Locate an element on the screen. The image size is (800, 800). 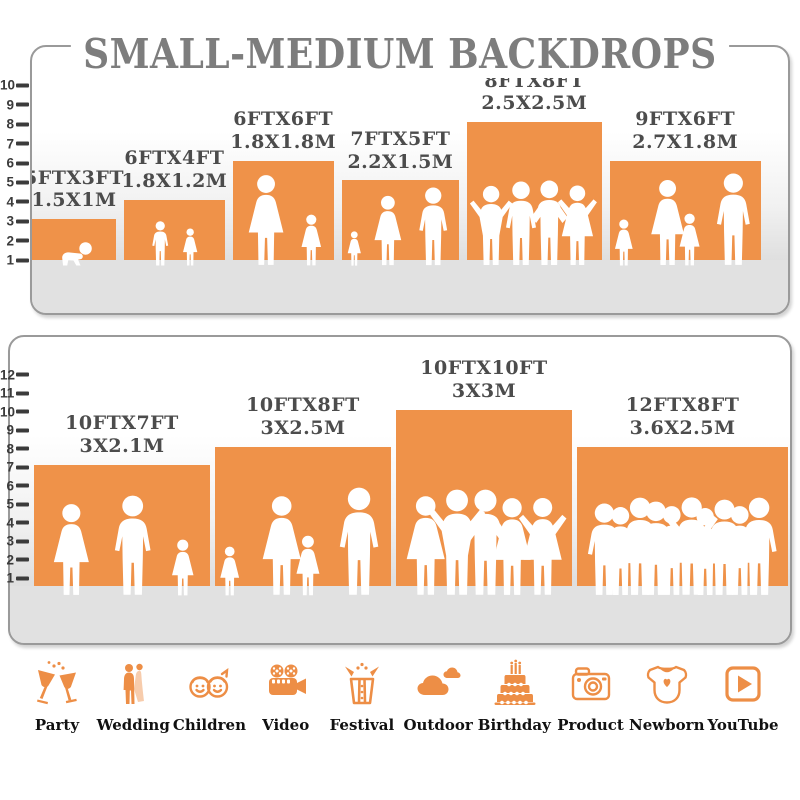
bar-size-ft: 12FTX8FT is located at coordinates (682, 404).